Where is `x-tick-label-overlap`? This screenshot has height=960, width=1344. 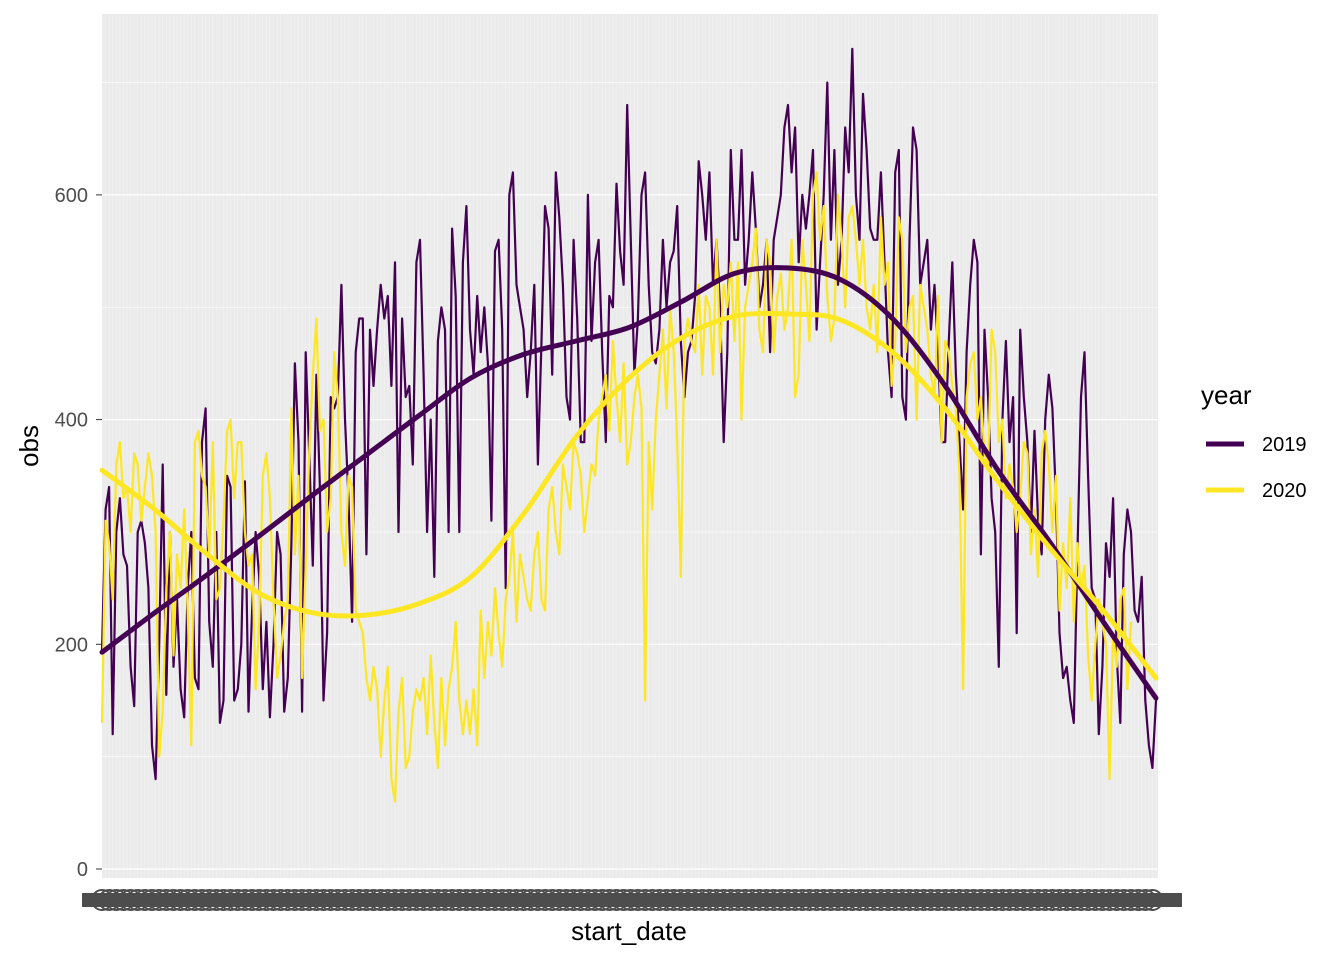
x-tick-label-overlap is located at coordinates (632, 900).